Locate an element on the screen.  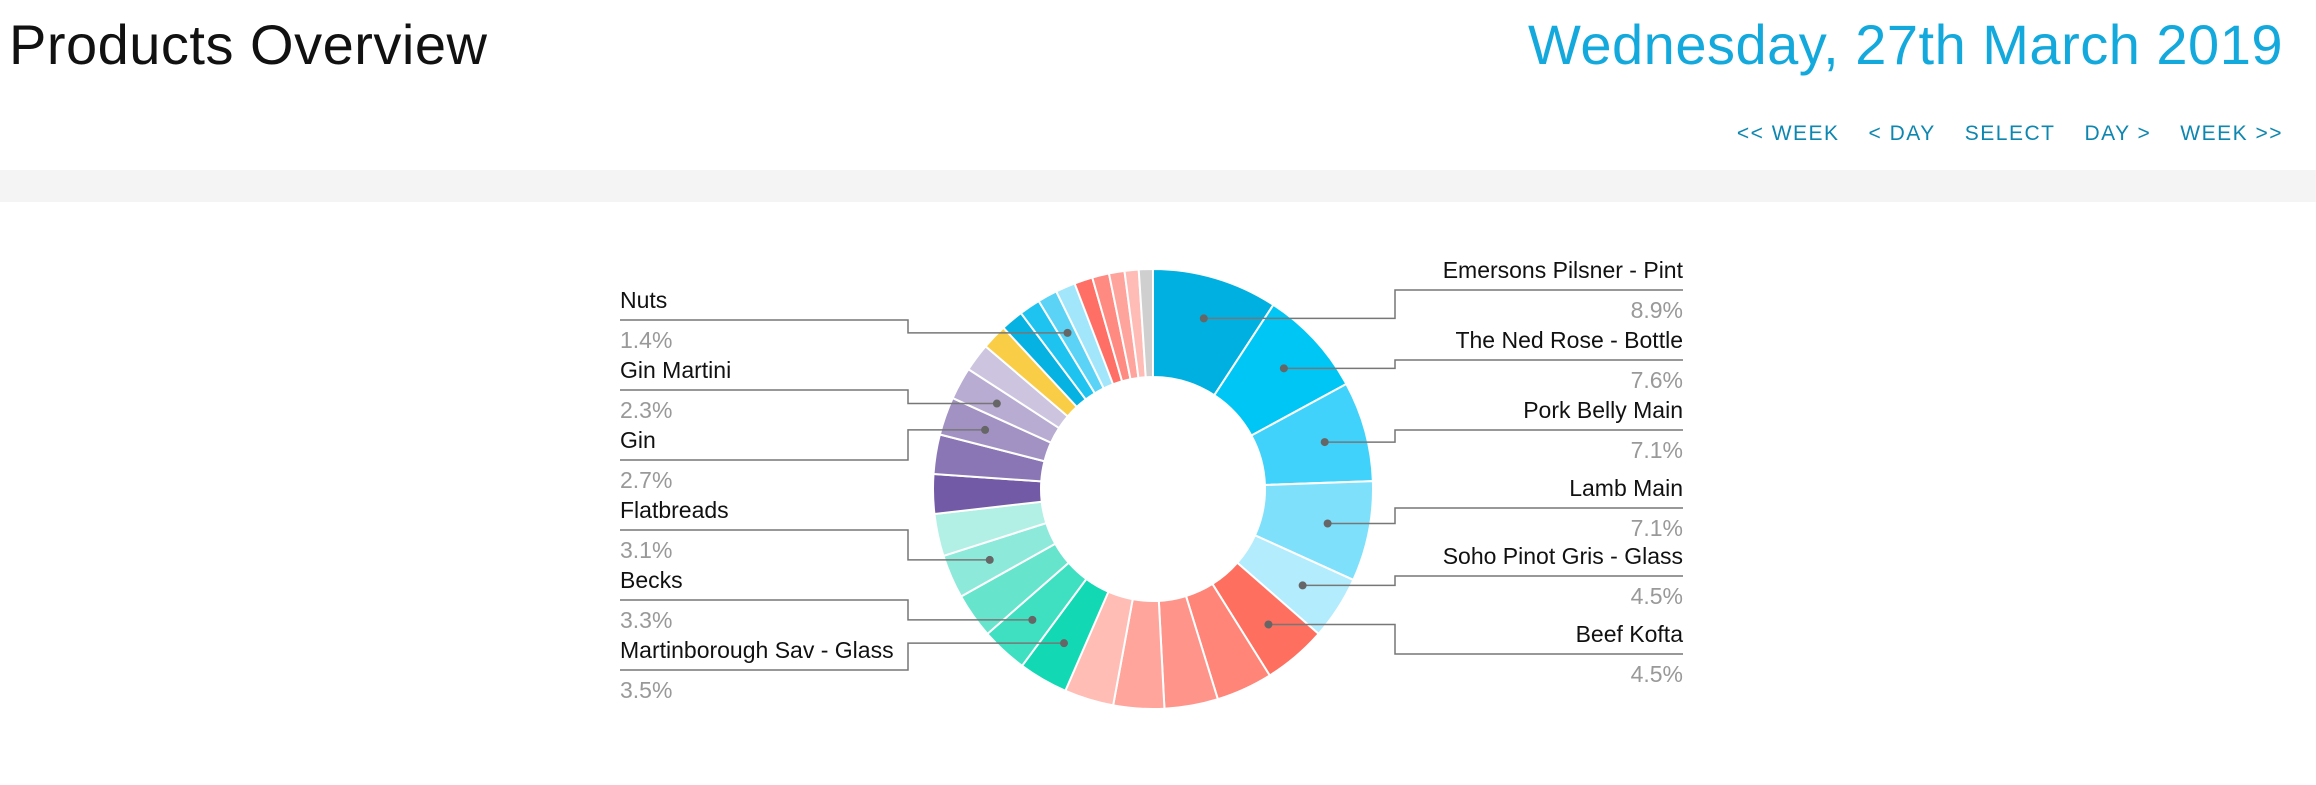
slice-name: Martinborough Sav - Glass is located at coordinates (757, 650).